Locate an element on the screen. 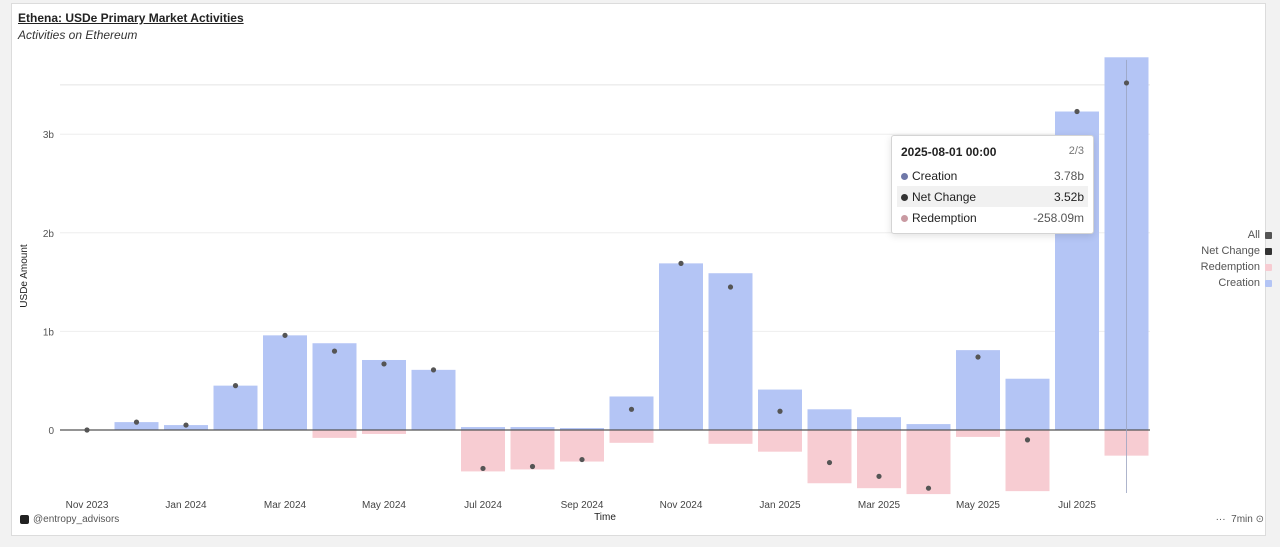 This screenshot has width=1280, height=547. x-tick-label: May 2025 is located at coordinates (978, 505).